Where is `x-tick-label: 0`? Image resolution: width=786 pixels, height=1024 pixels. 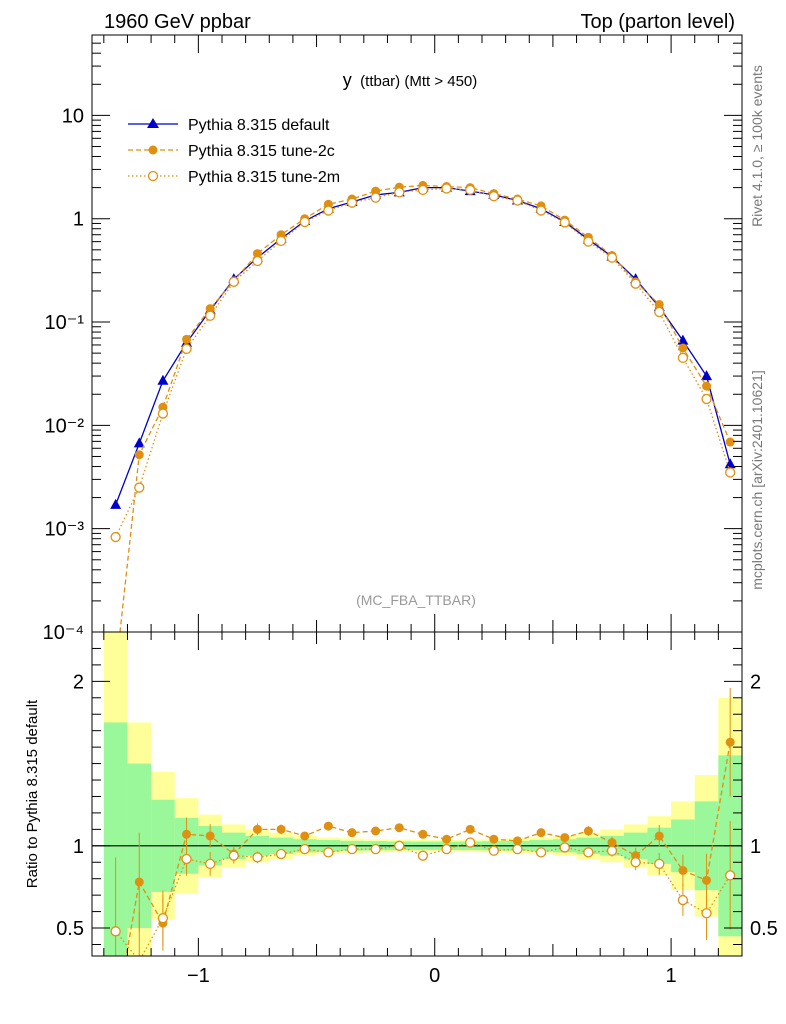 x-tick-label: 0 is located at coordinates (434, 976).